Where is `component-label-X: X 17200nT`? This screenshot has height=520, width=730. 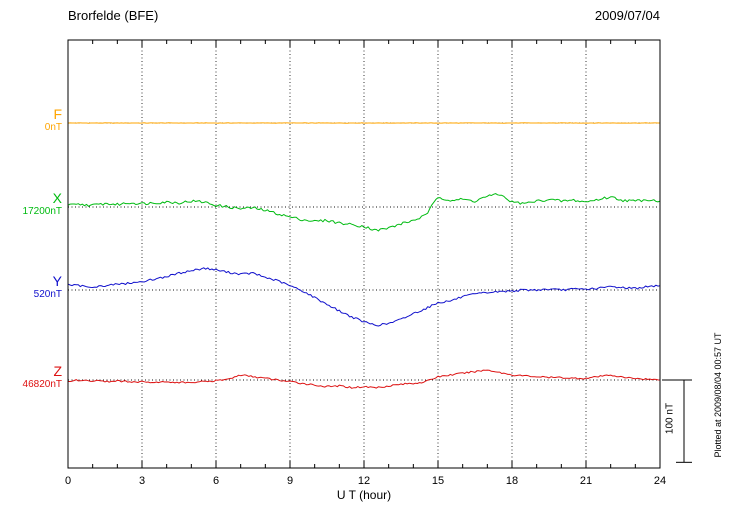 component-label-X: X 17200nT is located at coordinates (31, 204).